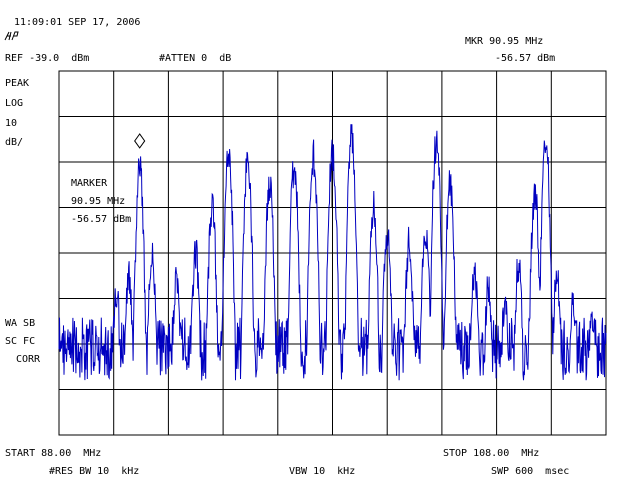 This screenshot has width=640, height=480. I want to click on reference-level: REF -39.0 dBm, so click(47, 58).